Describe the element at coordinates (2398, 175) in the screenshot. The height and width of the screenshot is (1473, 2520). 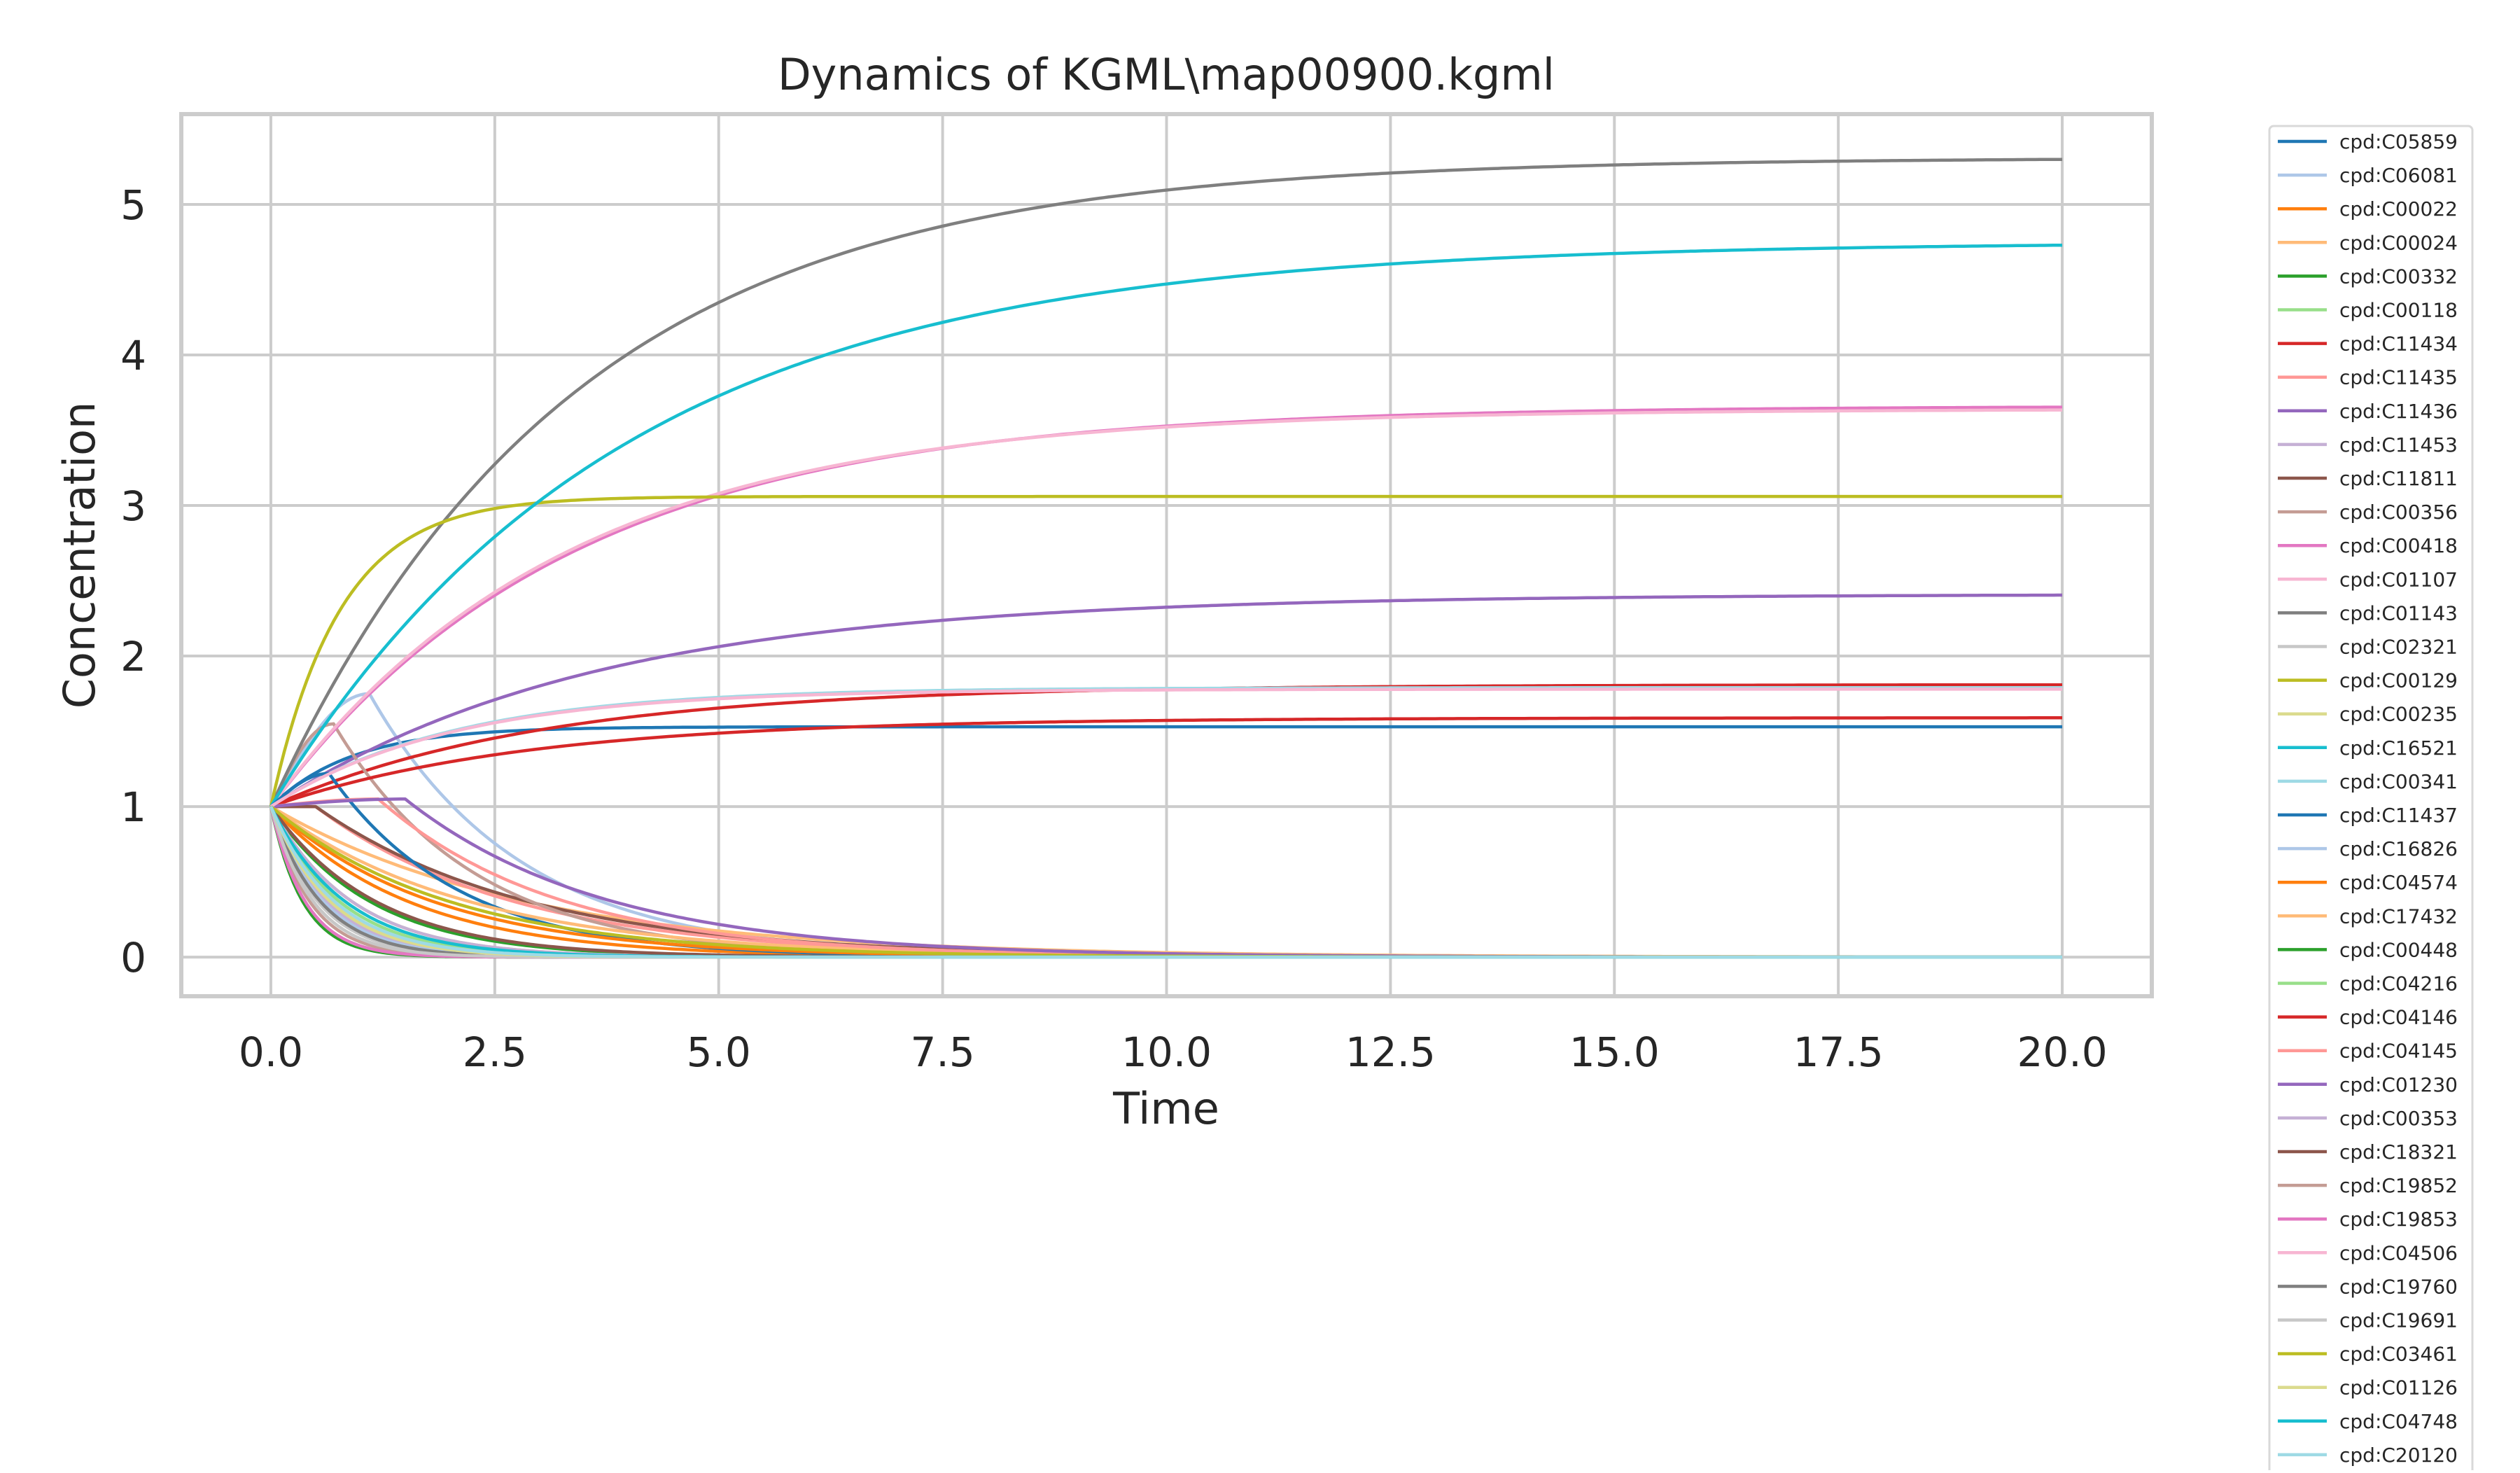
I see `legend-label: cpd:C06081` at that location.